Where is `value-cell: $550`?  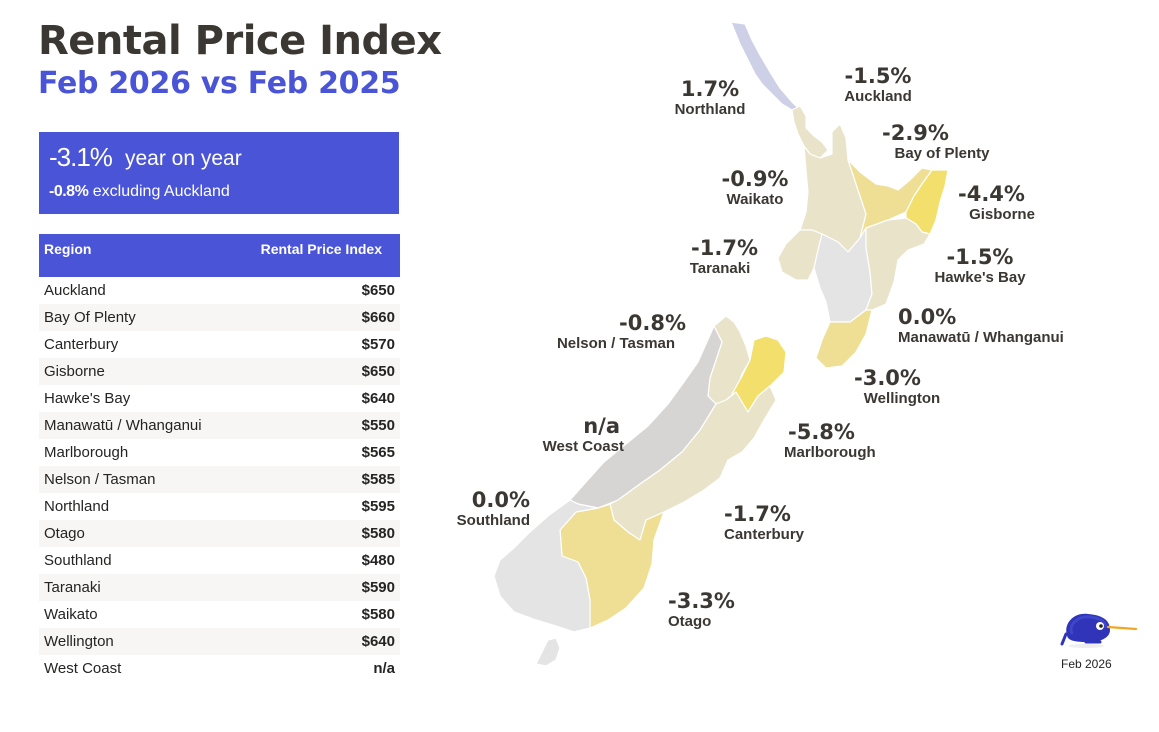
value-cell: $550 is located at coordinates (316, 425).